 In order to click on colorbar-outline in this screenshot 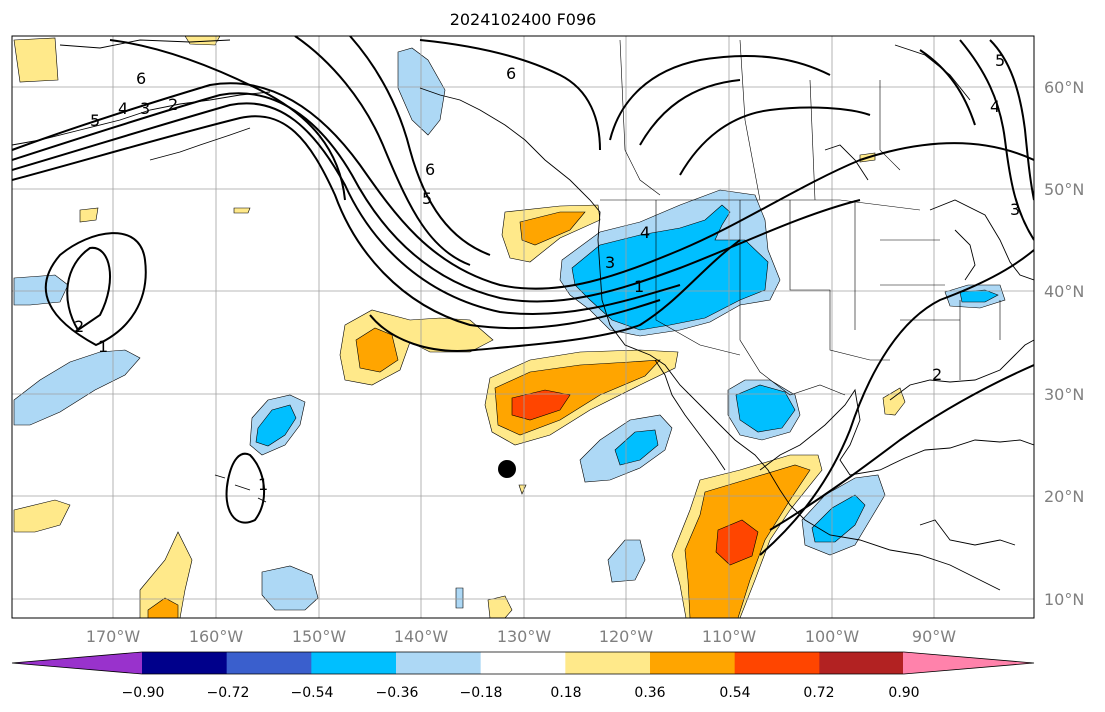, I will do `click(523, 663)`.